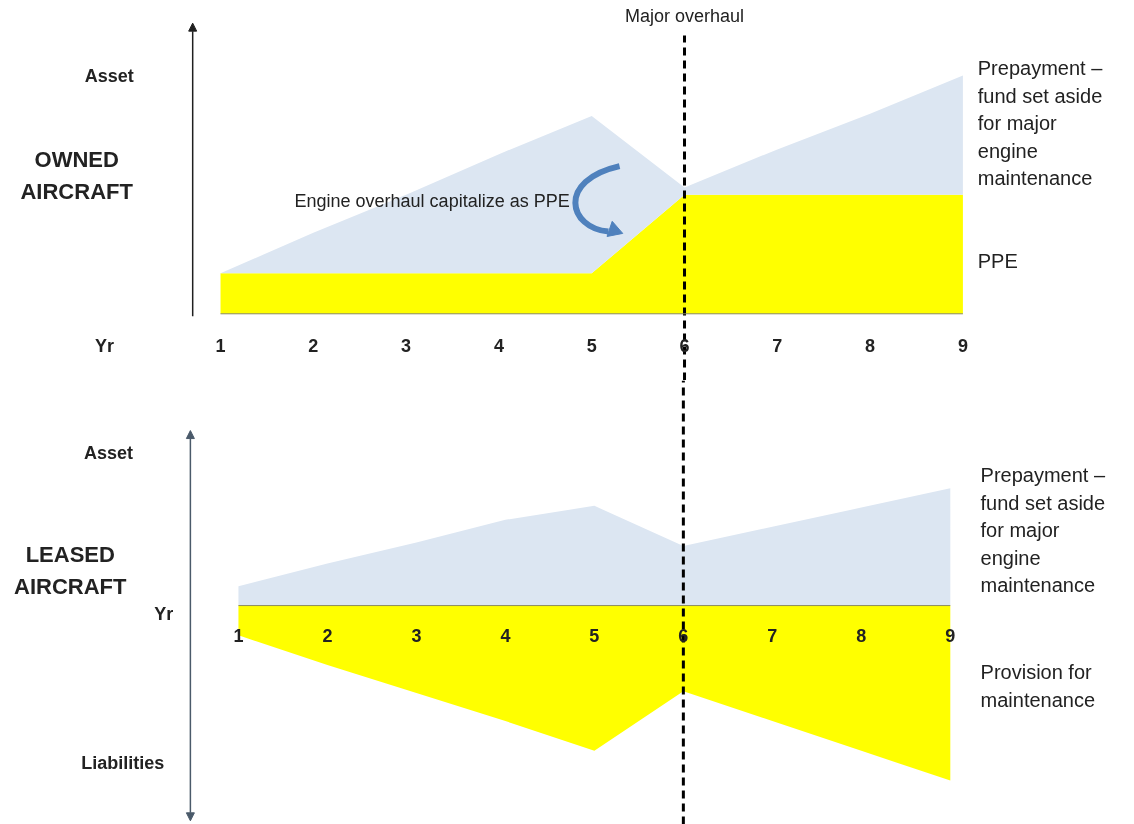 Image resolution: width=1134 pixels, height=824 pixels. What do you see at coordinates (123, 763) in the screenshot?
I see `text: Liabilities` at bounding box center [123, 763].